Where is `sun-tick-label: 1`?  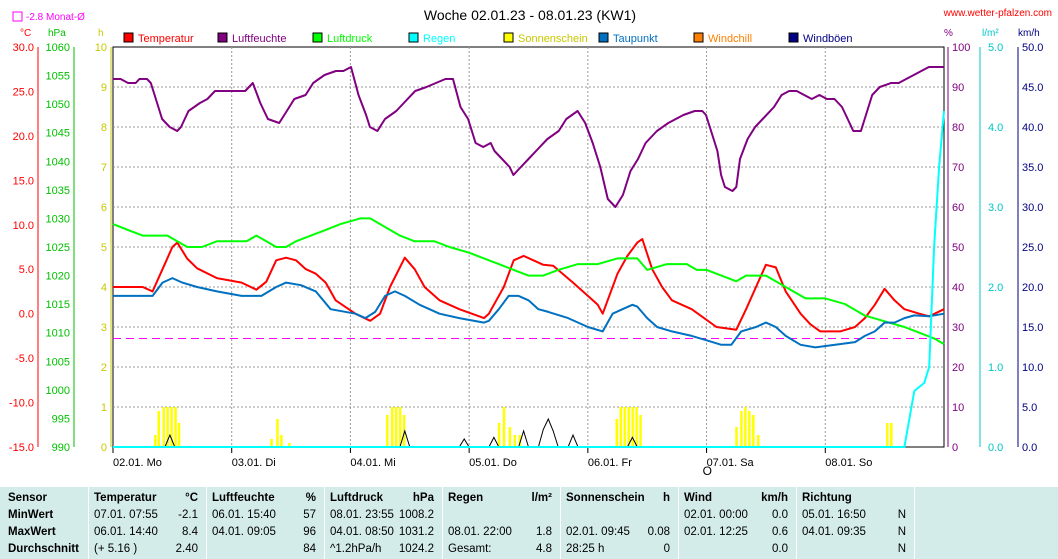
sun-tick-label: 1 is located at coordinates (104, 408).